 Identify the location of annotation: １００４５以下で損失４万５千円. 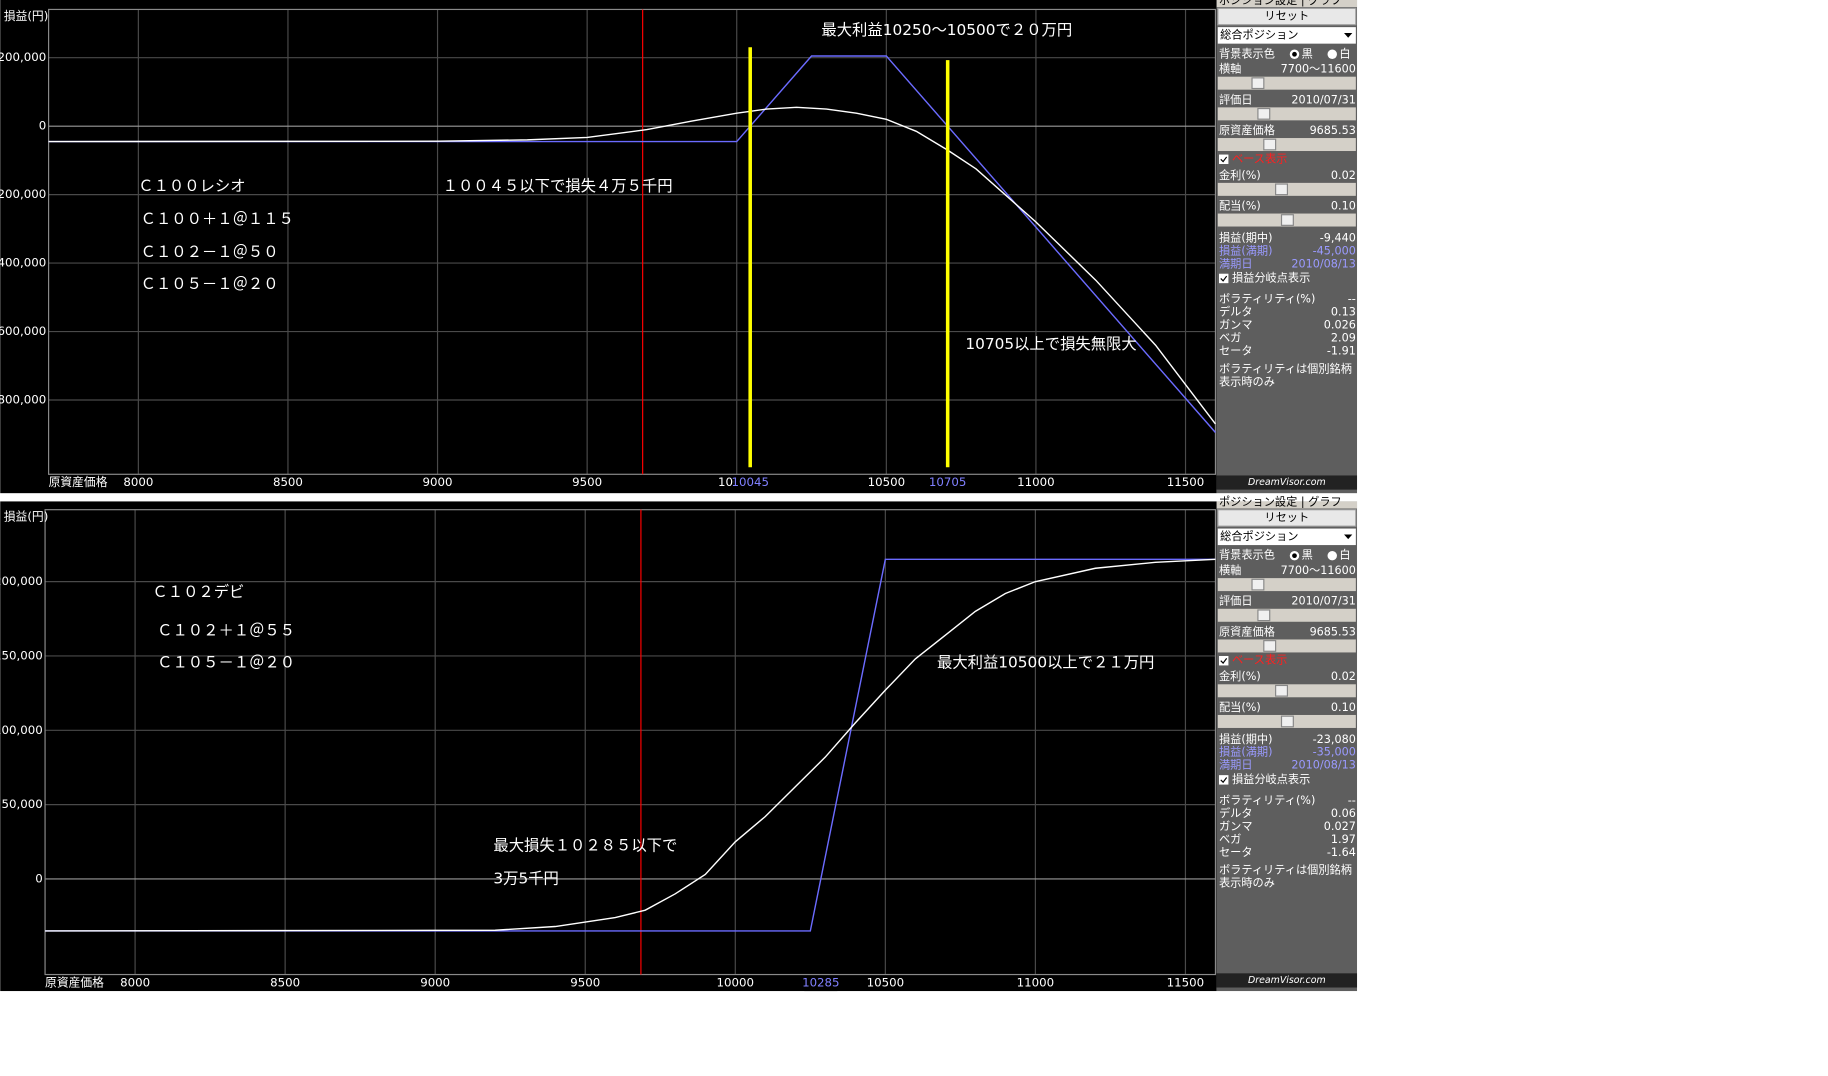
(558, 186).